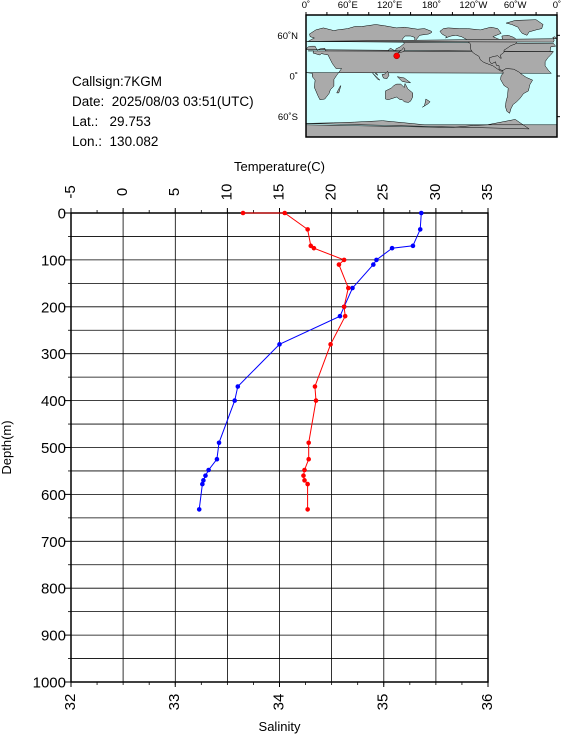  Describe the element at coordinates (278, 702) in the screenshot. I see `salinity-tick-label: 34` at that location.